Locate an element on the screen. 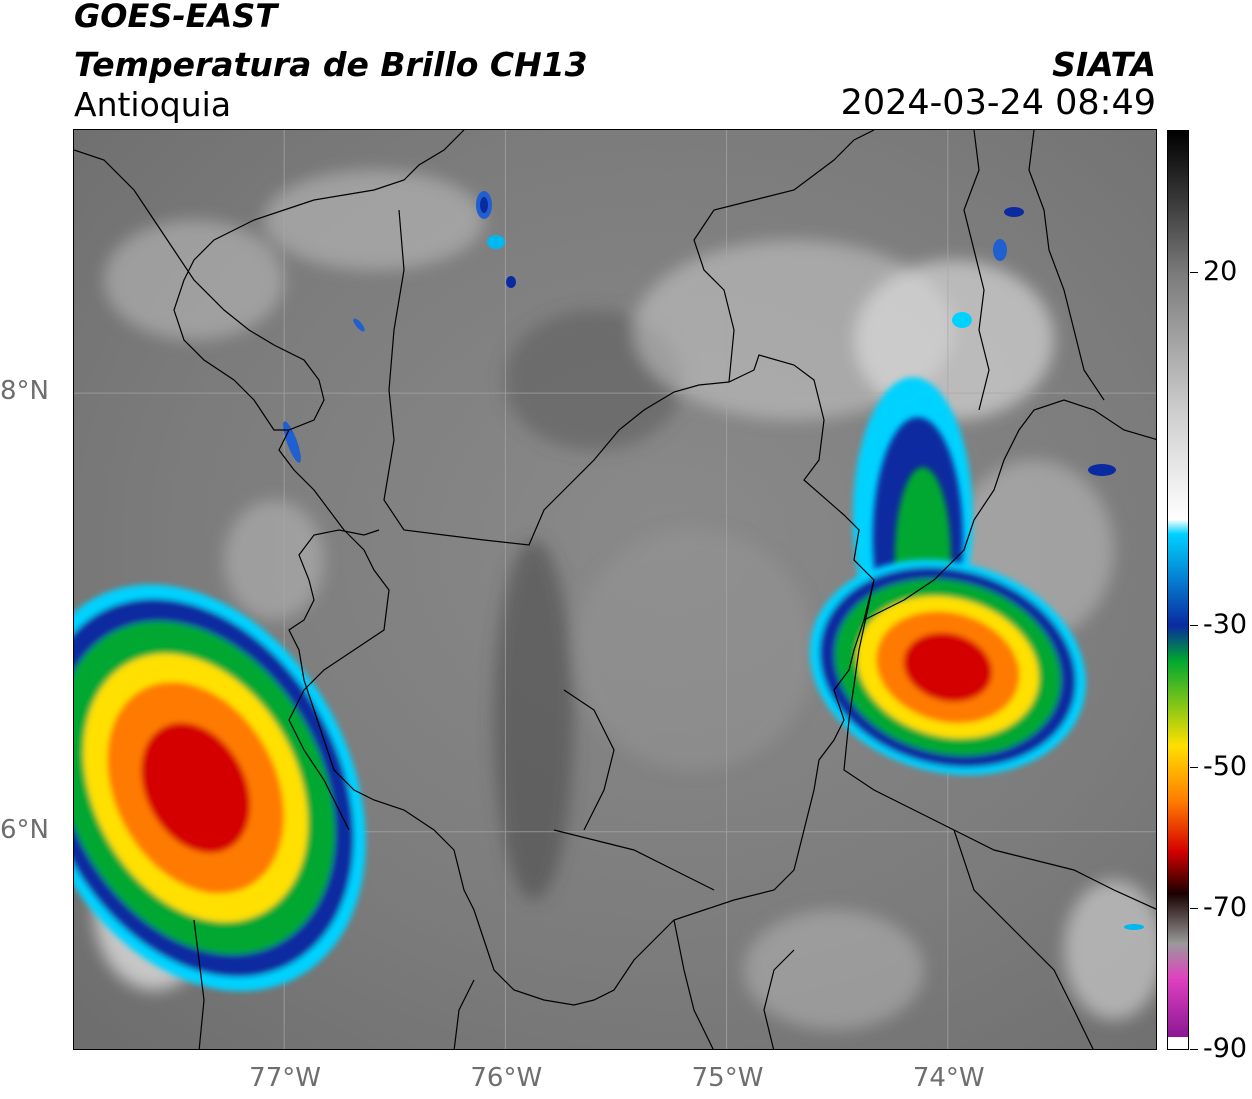  colorbar-undervalue-swatch is located at coordinates (1178, 1043).